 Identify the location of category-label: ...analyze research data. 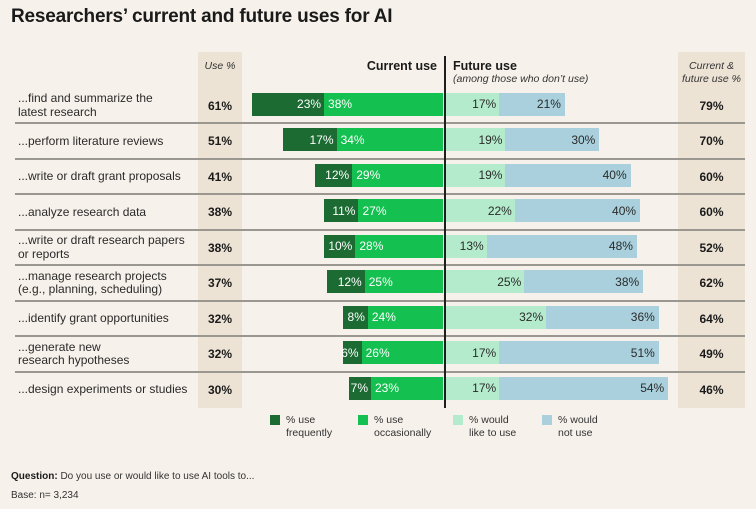
(108, 213).